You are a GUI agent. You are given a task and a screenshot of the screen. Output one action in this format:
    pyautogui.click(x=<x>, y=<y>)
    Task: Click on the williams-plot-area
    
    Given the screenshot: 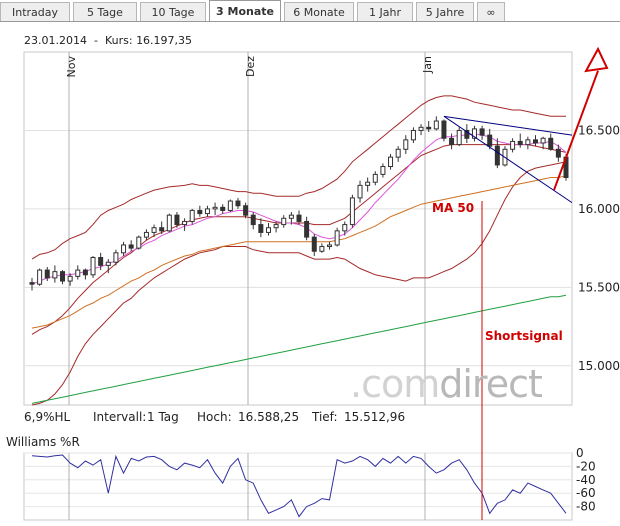 What is the action you would take?
    pyautogui.click(x=298, y=486)
    